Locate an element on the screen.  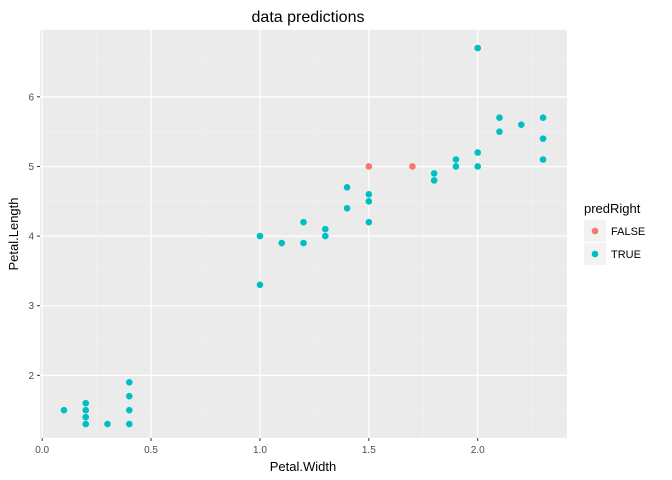
x-tick-label: 0.0 is located at coordinates (42, 450).